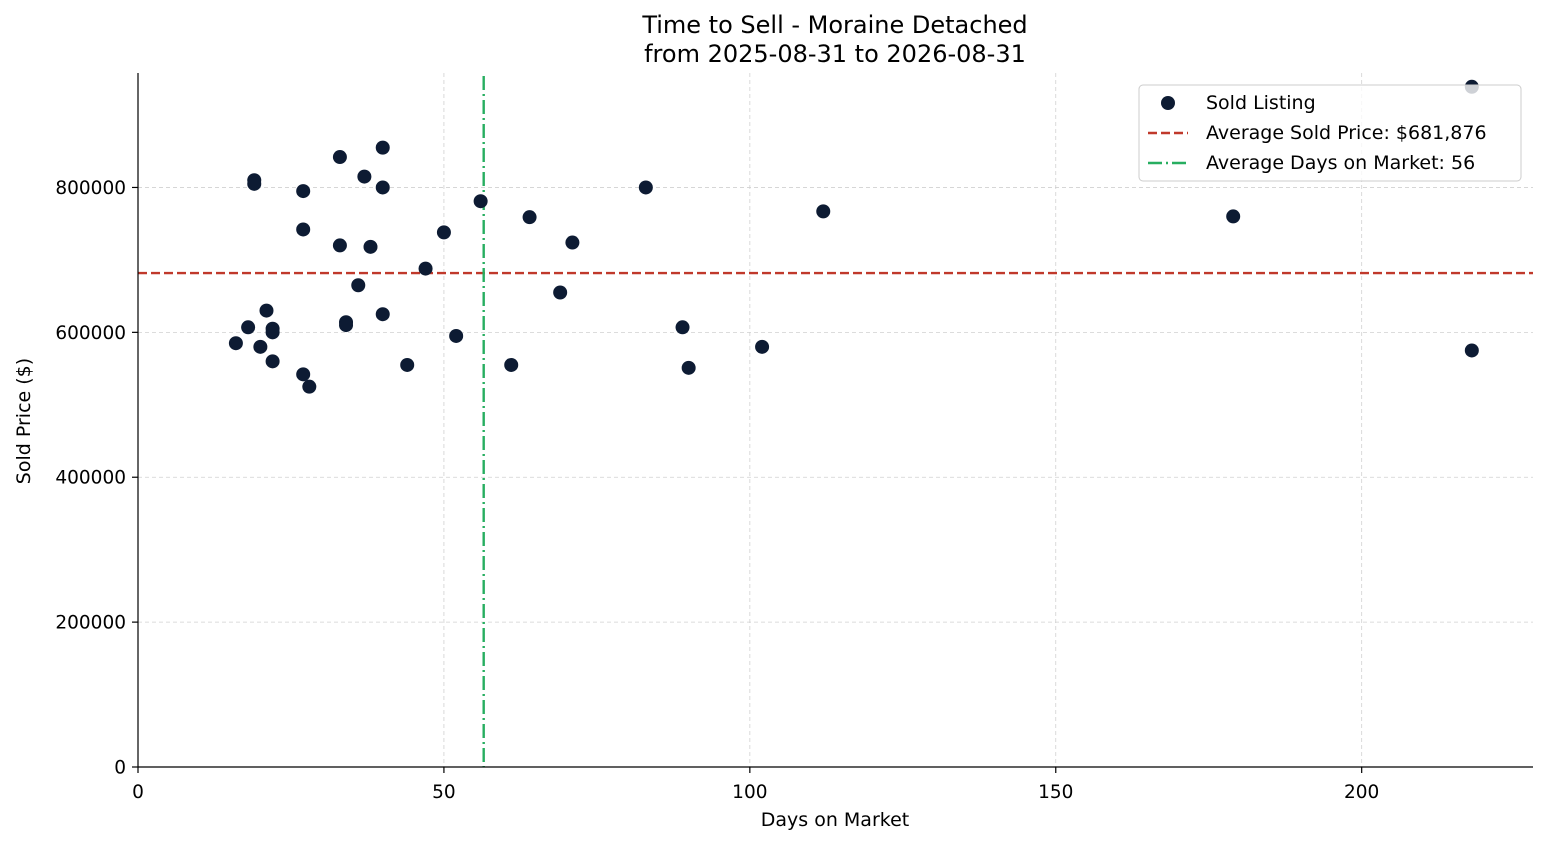 The image size is (1547, 849). What do you see at coordinates (1055, 792) in the screenshot?
I see `x-tick-label: 150` at bounding box center [1055, 792].